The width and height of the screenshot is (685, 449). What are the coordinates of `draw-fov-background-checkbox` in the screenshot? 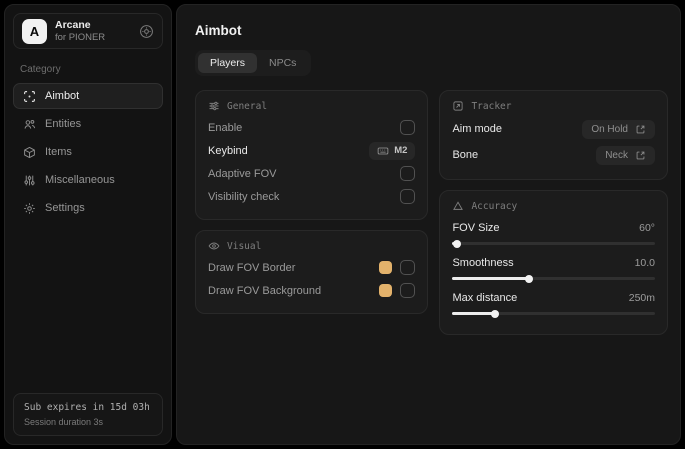 It's located at (408, 290).